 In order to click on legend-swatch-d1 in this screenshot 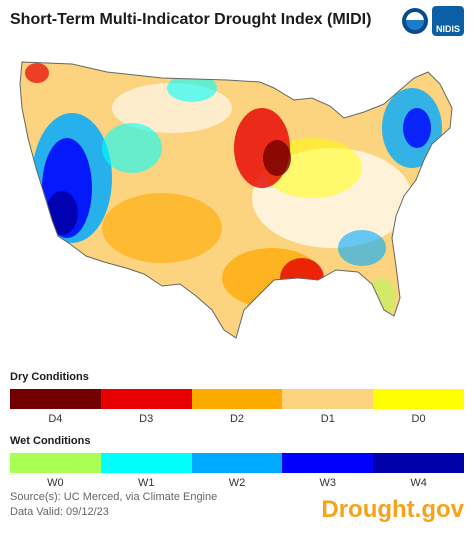, I will do `click(328, 399)`.